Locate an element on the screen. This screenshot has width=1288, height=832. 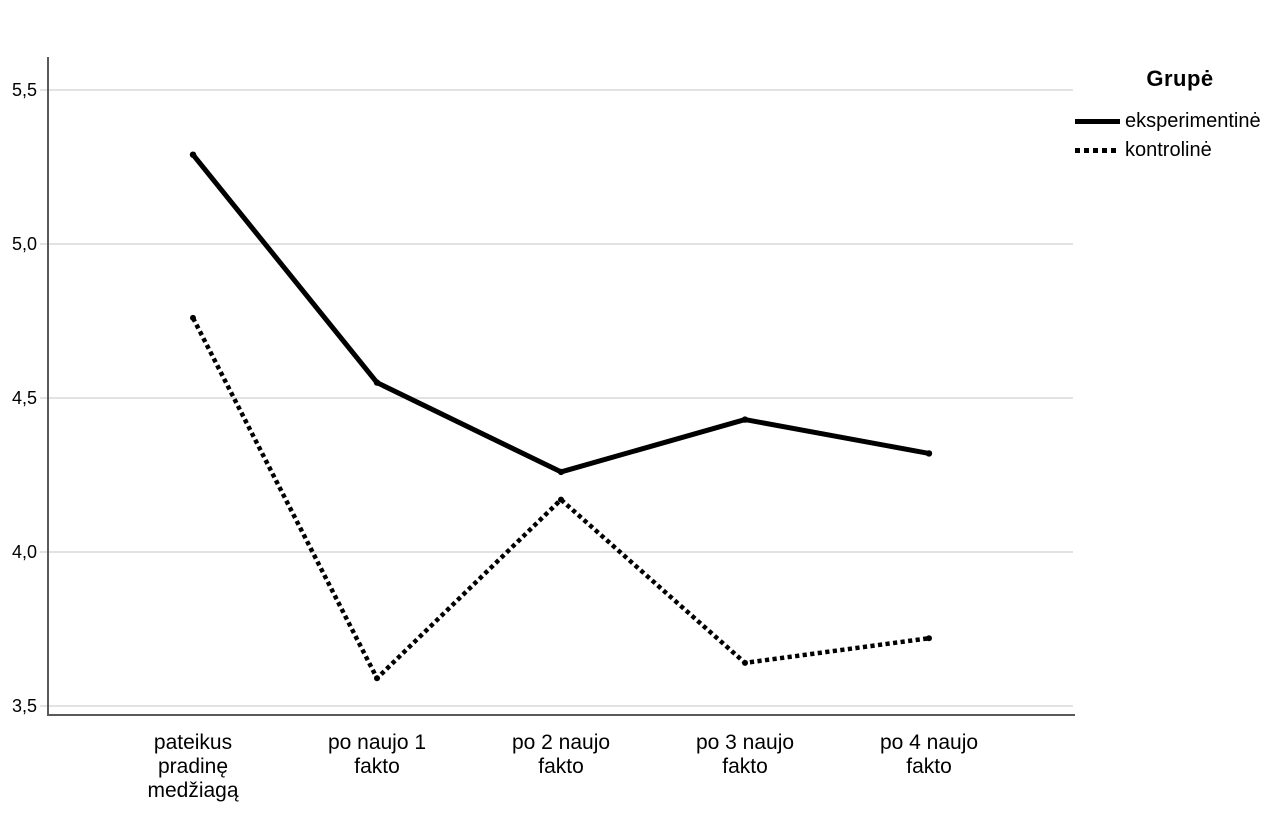
legend-entry-eksperimentine: eksperimentinė is located at coordinates (1180, 121).